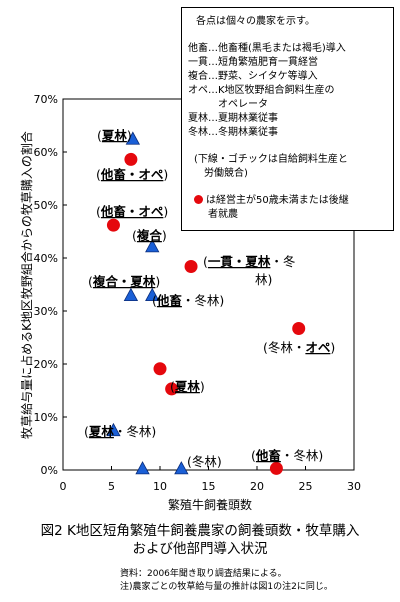 The image size is (400, 602). I want to click on point-label: (夏林・冬林), so click(120, 431).